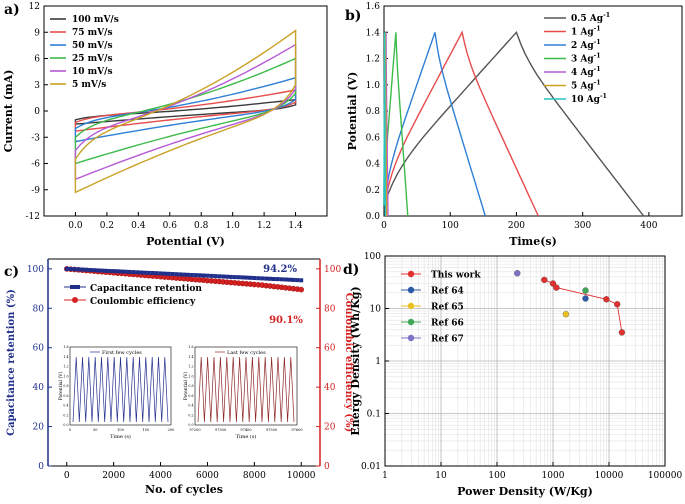  Describe the element at coordinates (194, 430) in the screenshot. I see `inset-x-tick: 97200` at that location.